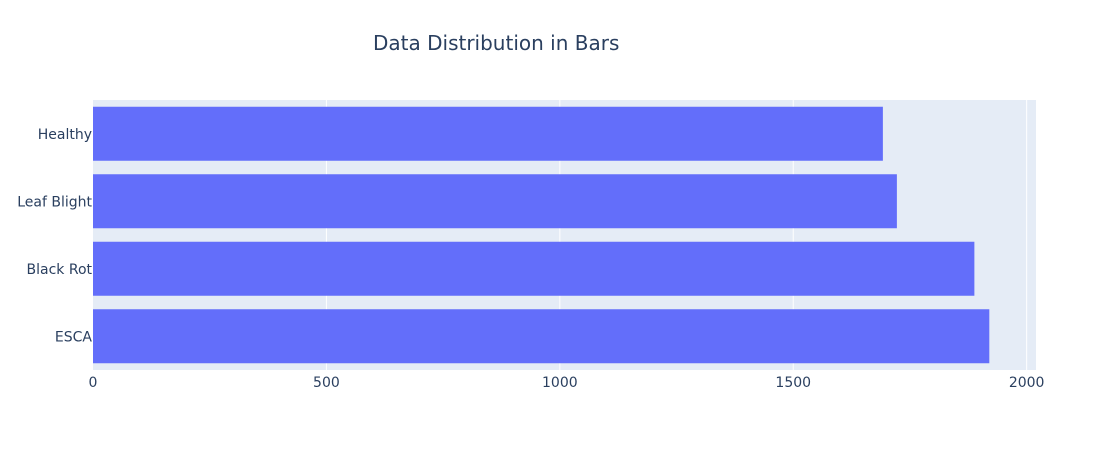 The height and width of the screenshot is (454, 1116). I want to click on x-tick-label-1500: 1500, so click(793, 383).